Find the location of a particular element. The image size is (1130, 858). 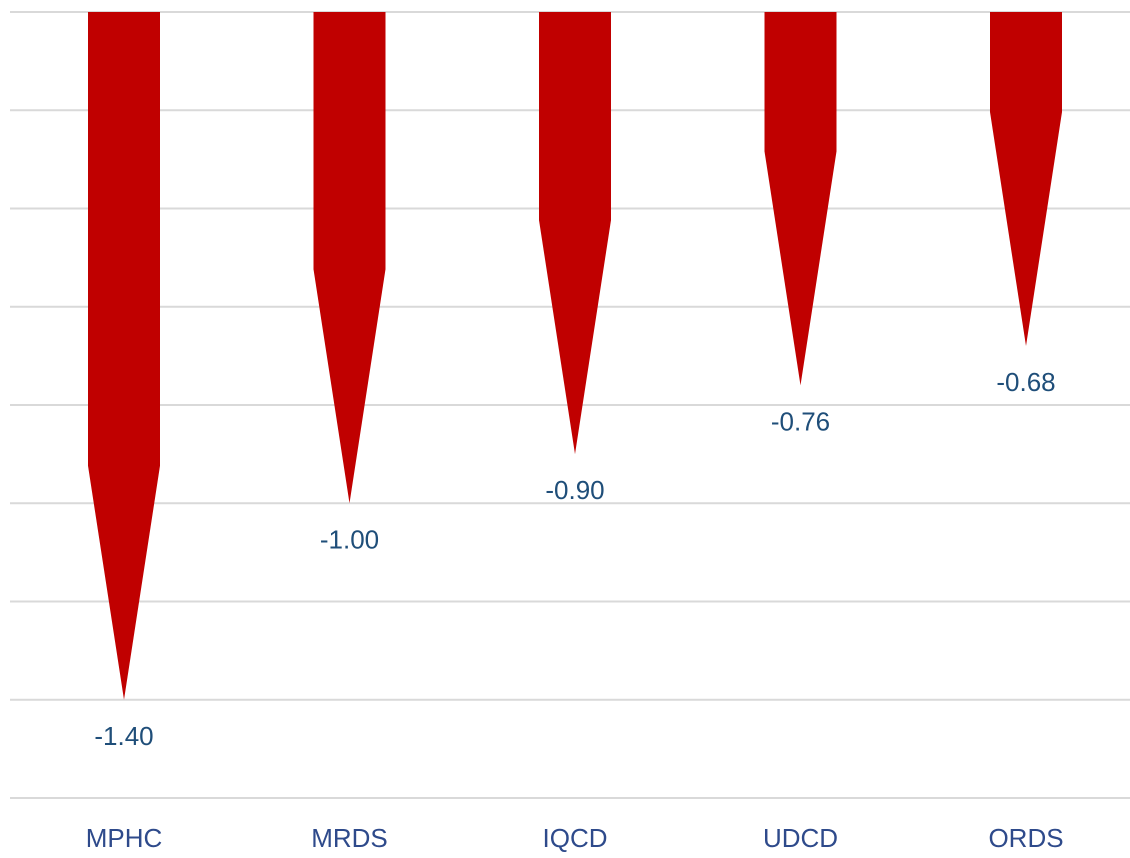

data-label-mphc: -1.40 is located at coordinates (123, 736).